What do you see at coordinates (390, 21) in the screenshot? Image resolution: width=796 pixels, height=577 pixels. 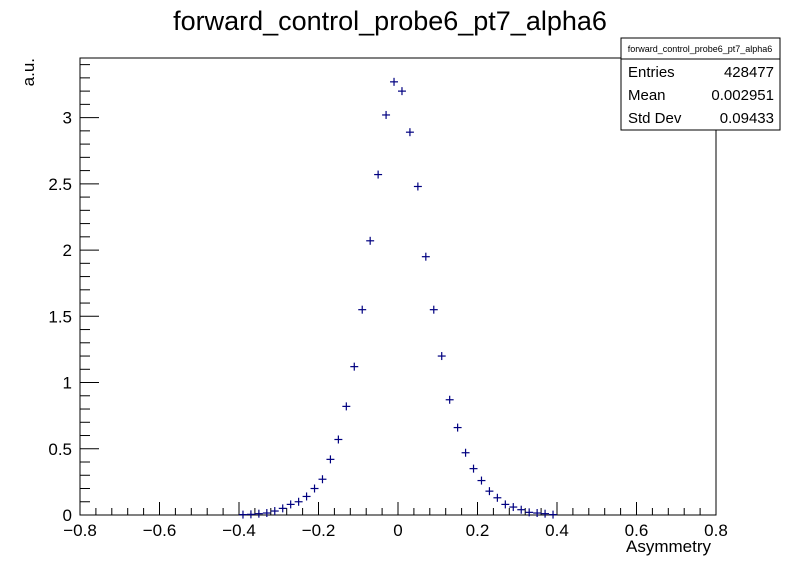 I see `plot-title: forward_control_probe6_pt7_alpha6` at bounding box center [390, 21].